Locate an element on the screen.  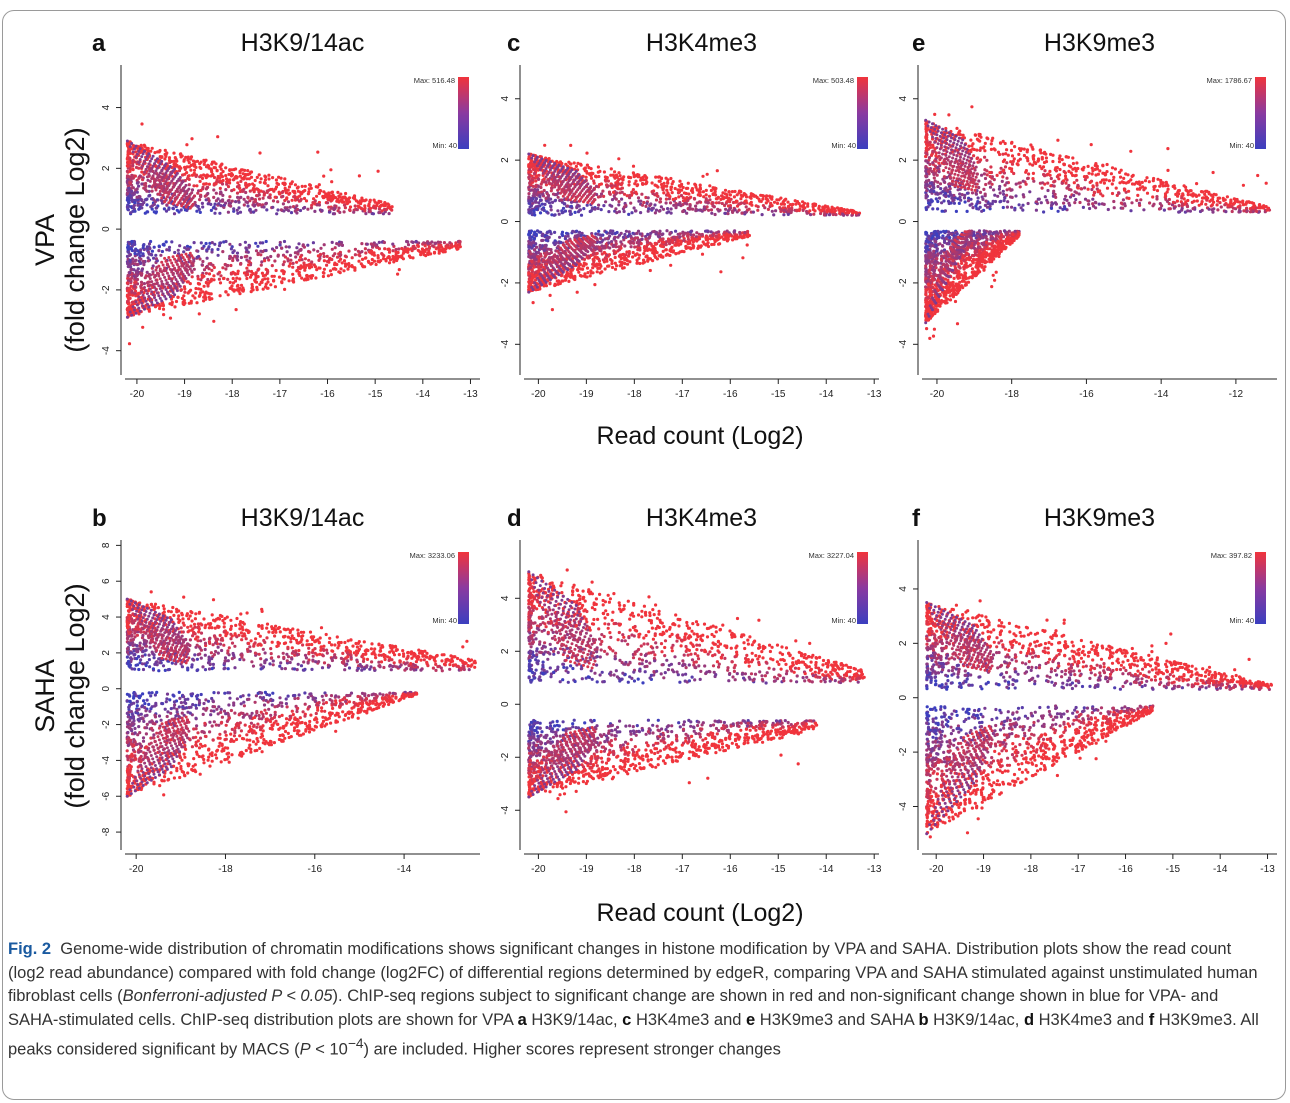
y-tick-label: -4 is located at coordinates (106, 350).